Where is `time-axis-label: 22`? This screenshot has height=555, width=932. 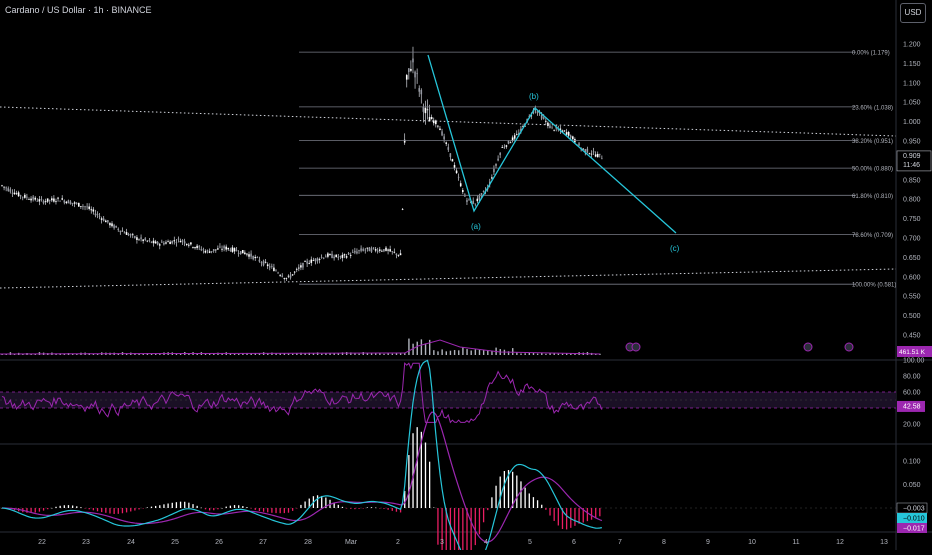
time-axis-label: 22 is located at coordinates (42, 542).